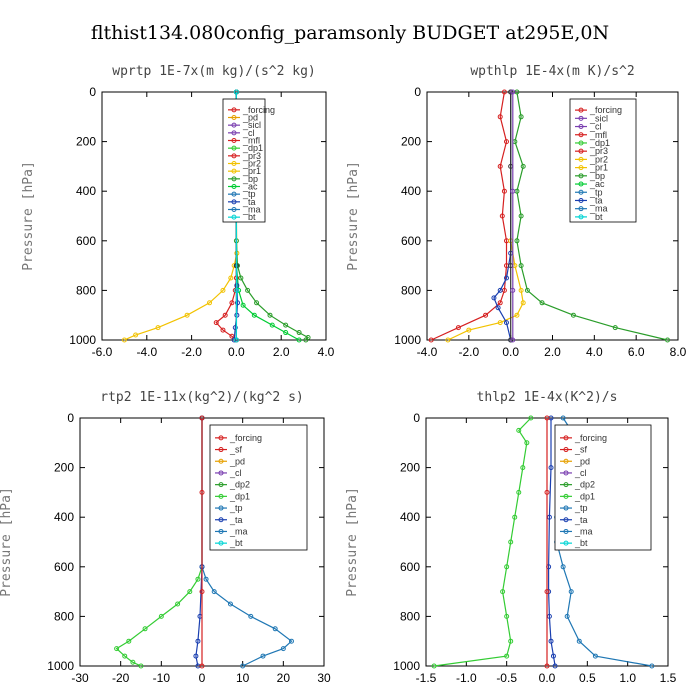 The height and width of the screenshot is (700, 700). Describe the element at coordinates (407, 340) in the screenshot. I see `y-tick-label: 1000` at that location.